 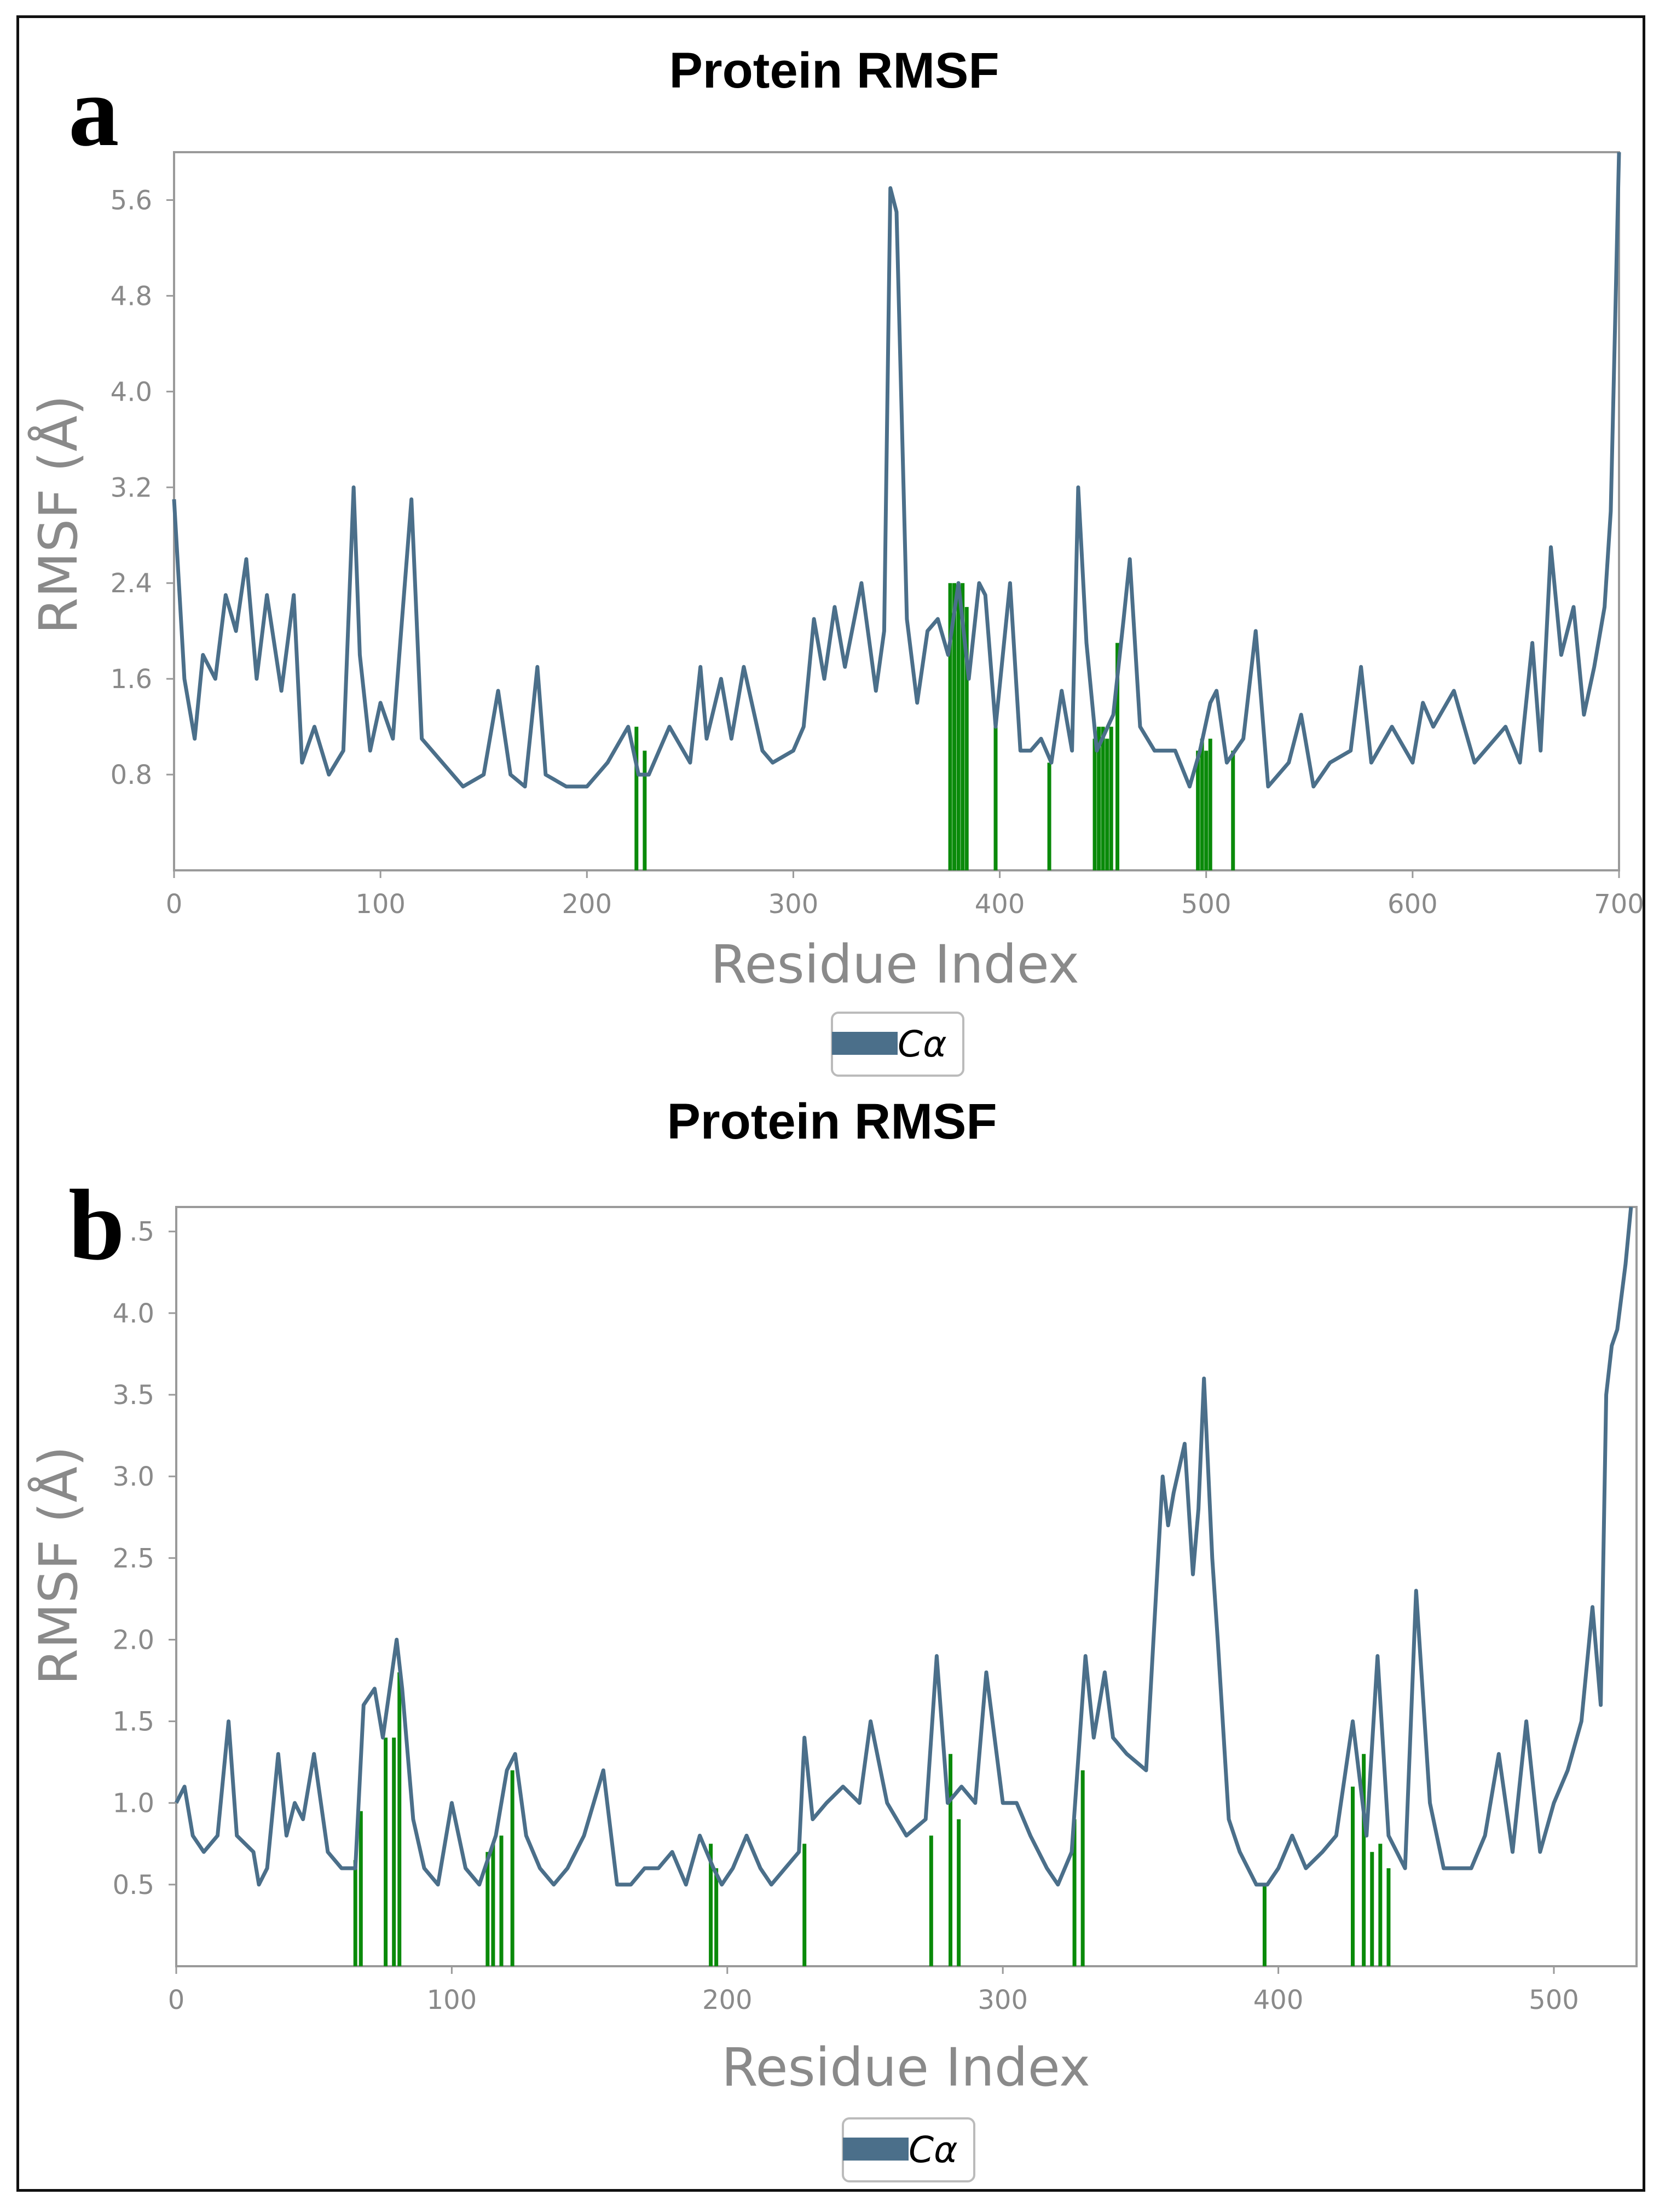 What do you see at coordinates (133, 1803) in the screenshot?
I see `chart-b-ytick-label: 1.0` at bounding box center [133, 1803].